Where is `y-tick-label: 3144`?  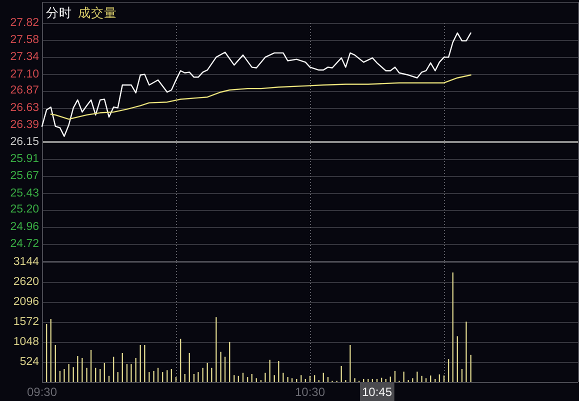 y-tick-label: 3144 is located at coordinates (26, 262).